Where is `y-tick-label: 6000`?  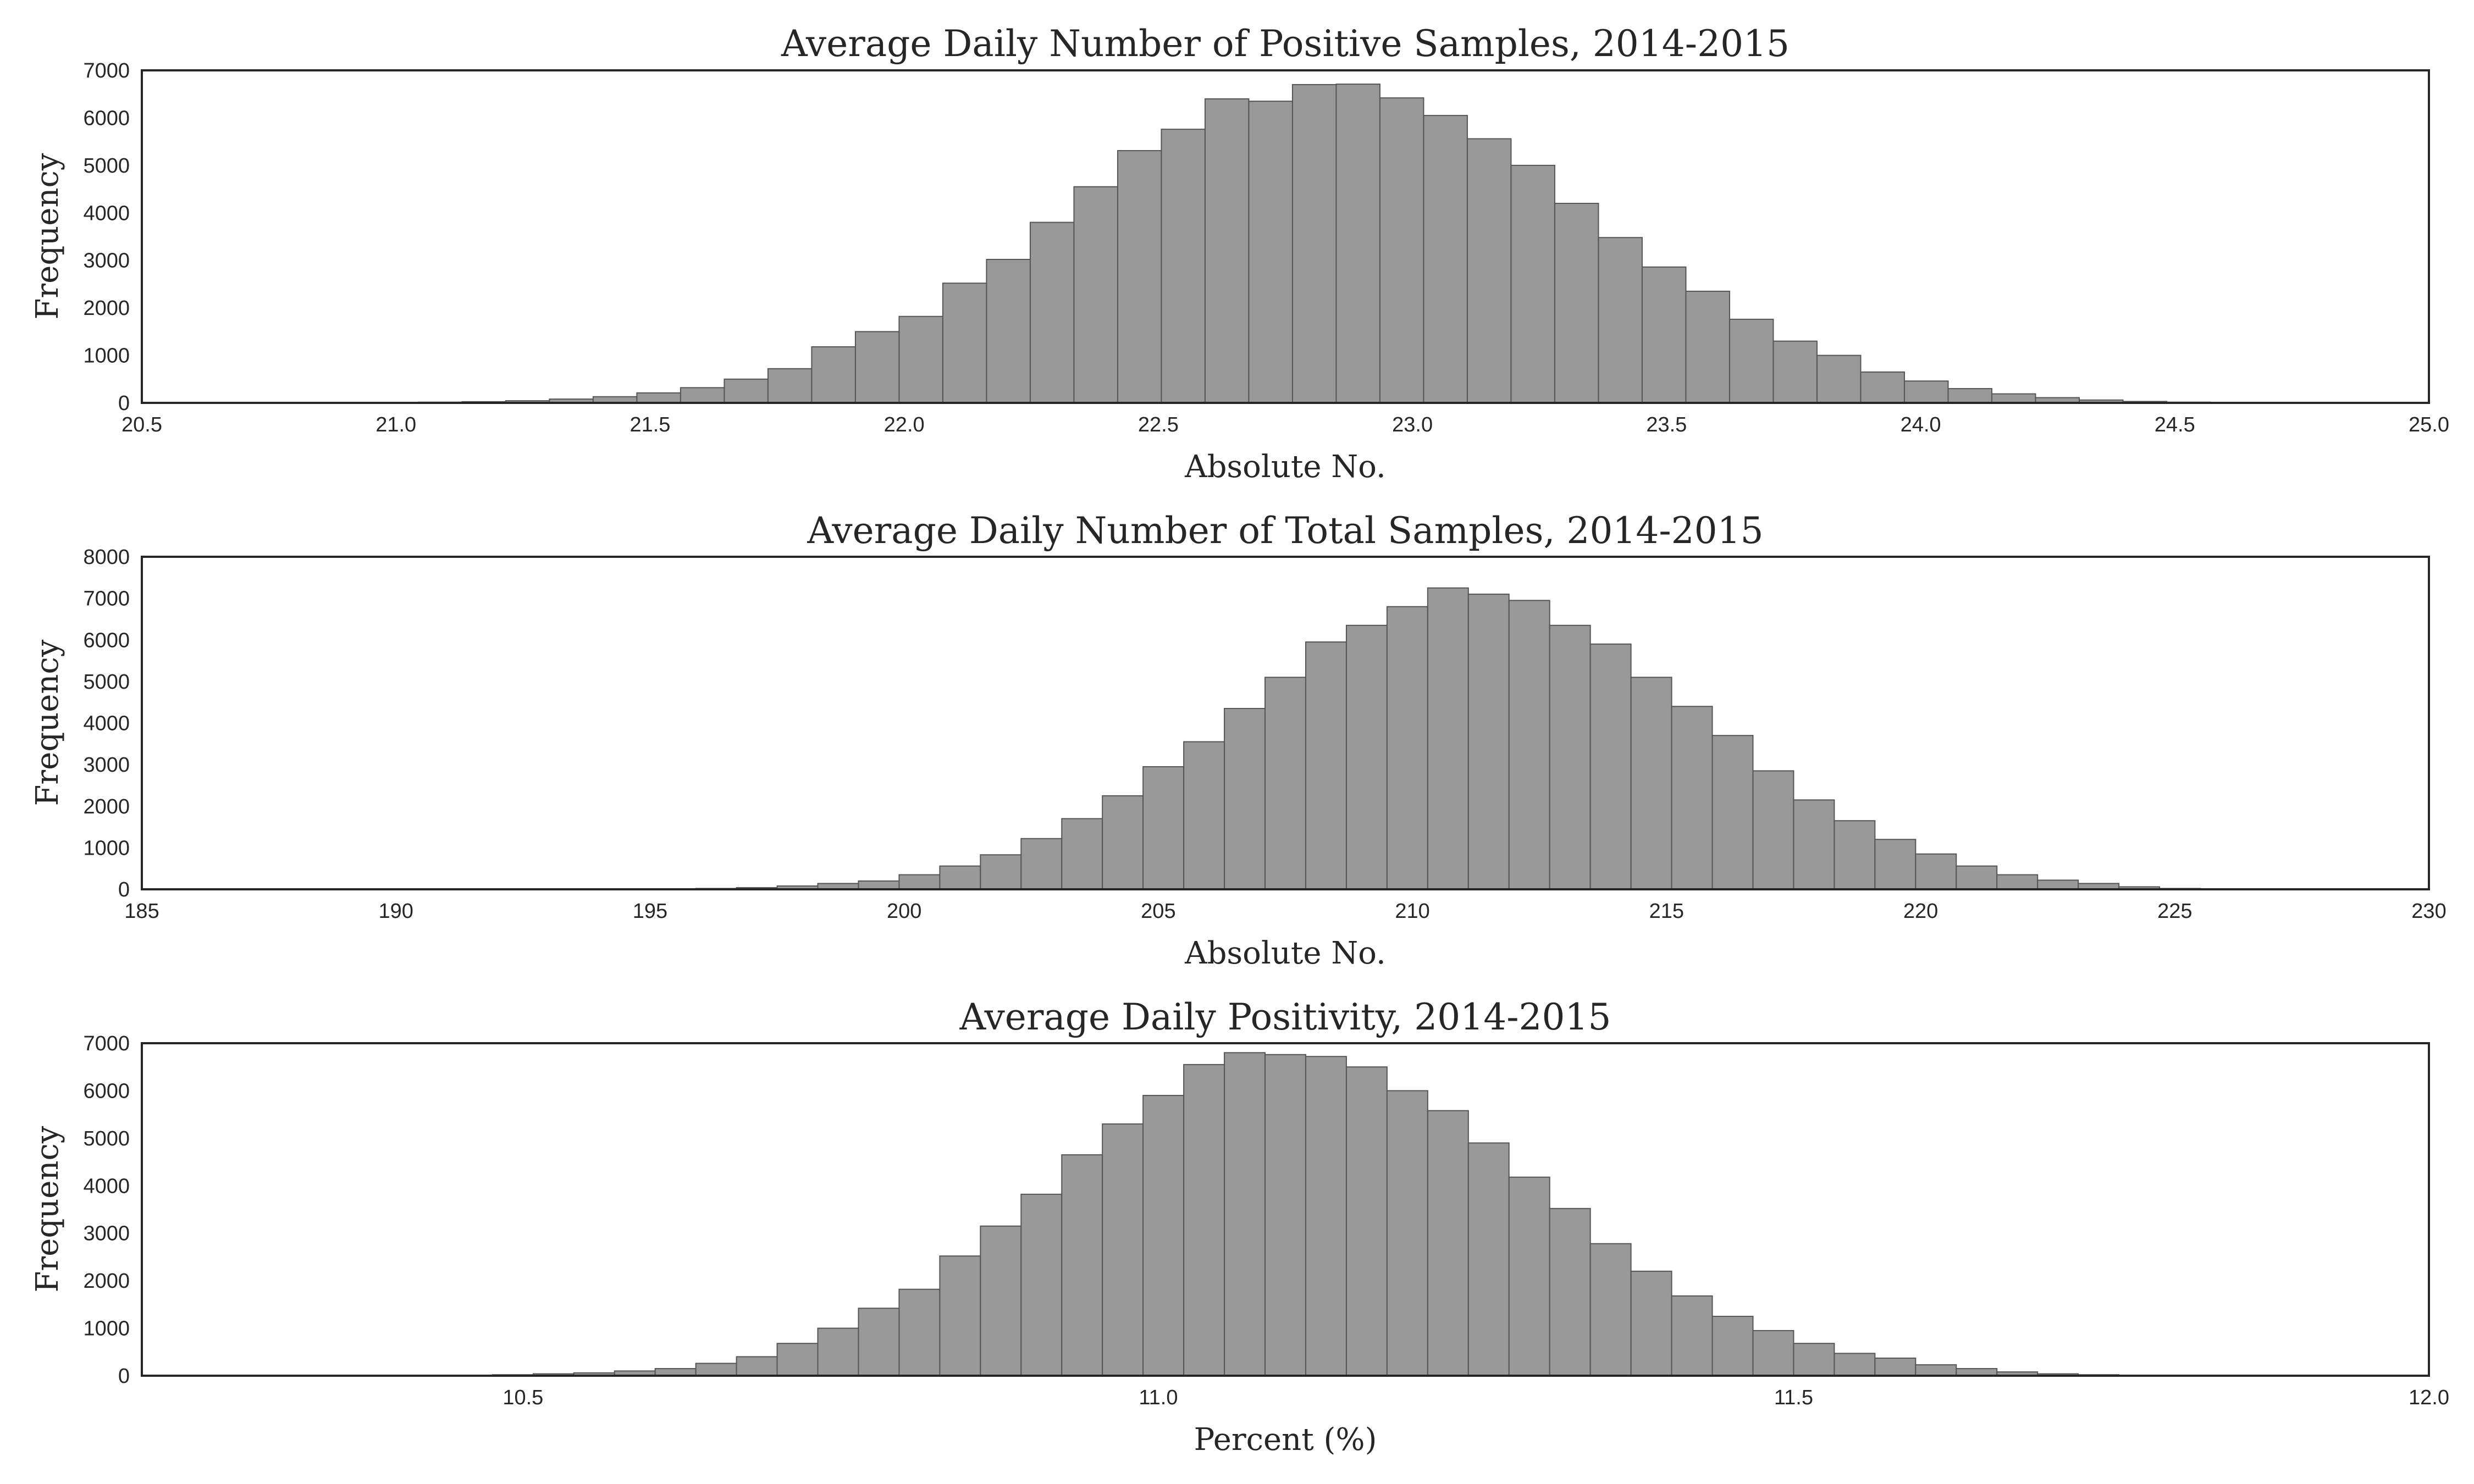
y-tick-label: 6000 is located at coordinates (107, 1091).